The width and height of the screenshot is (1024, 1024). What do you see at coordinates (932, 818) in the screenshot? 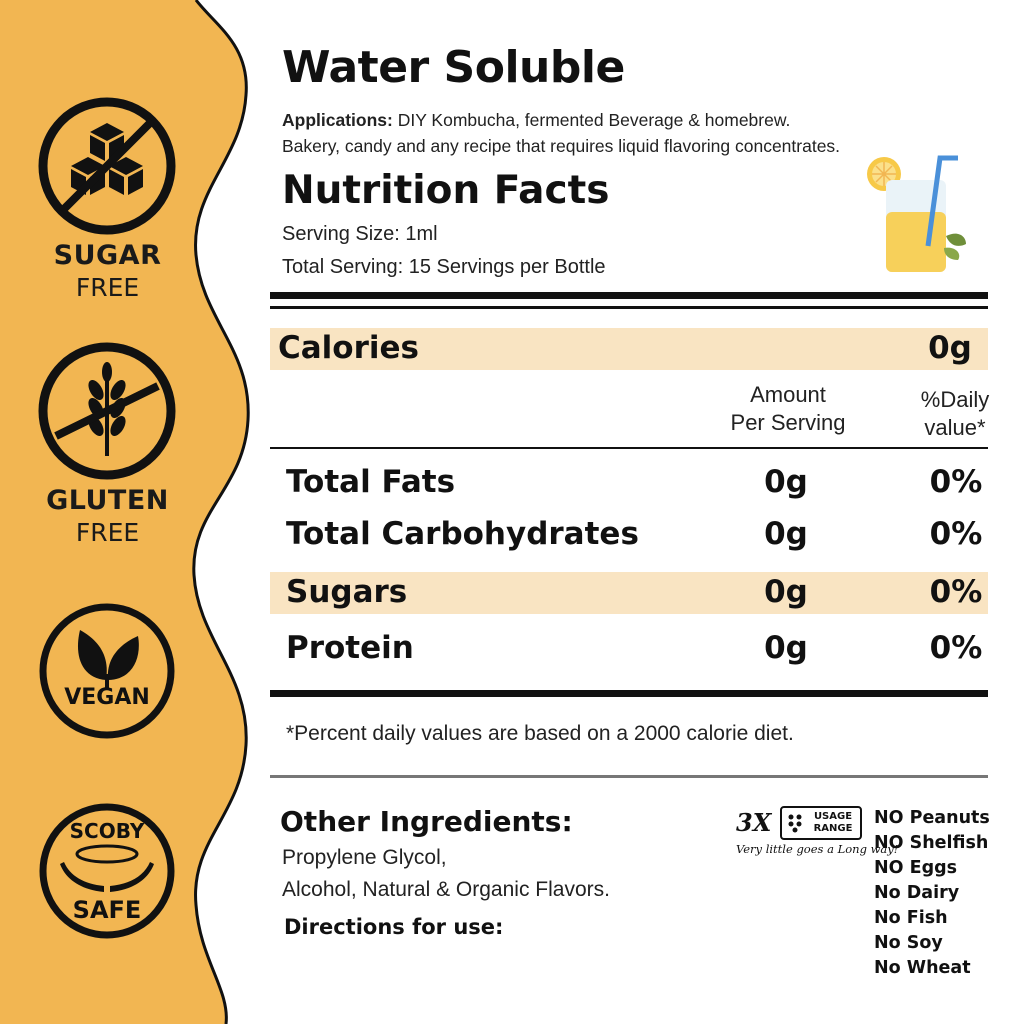
I see `list-item: NO Peanuts` at bounding box center [932, 818].